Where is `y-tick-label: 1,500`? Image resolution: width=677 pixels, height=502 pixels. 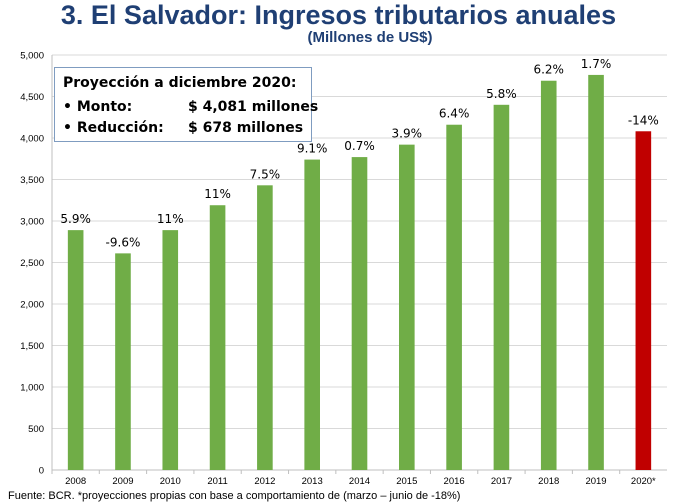
y-tick-label: 1,500 is located at coordinates (32, 346).